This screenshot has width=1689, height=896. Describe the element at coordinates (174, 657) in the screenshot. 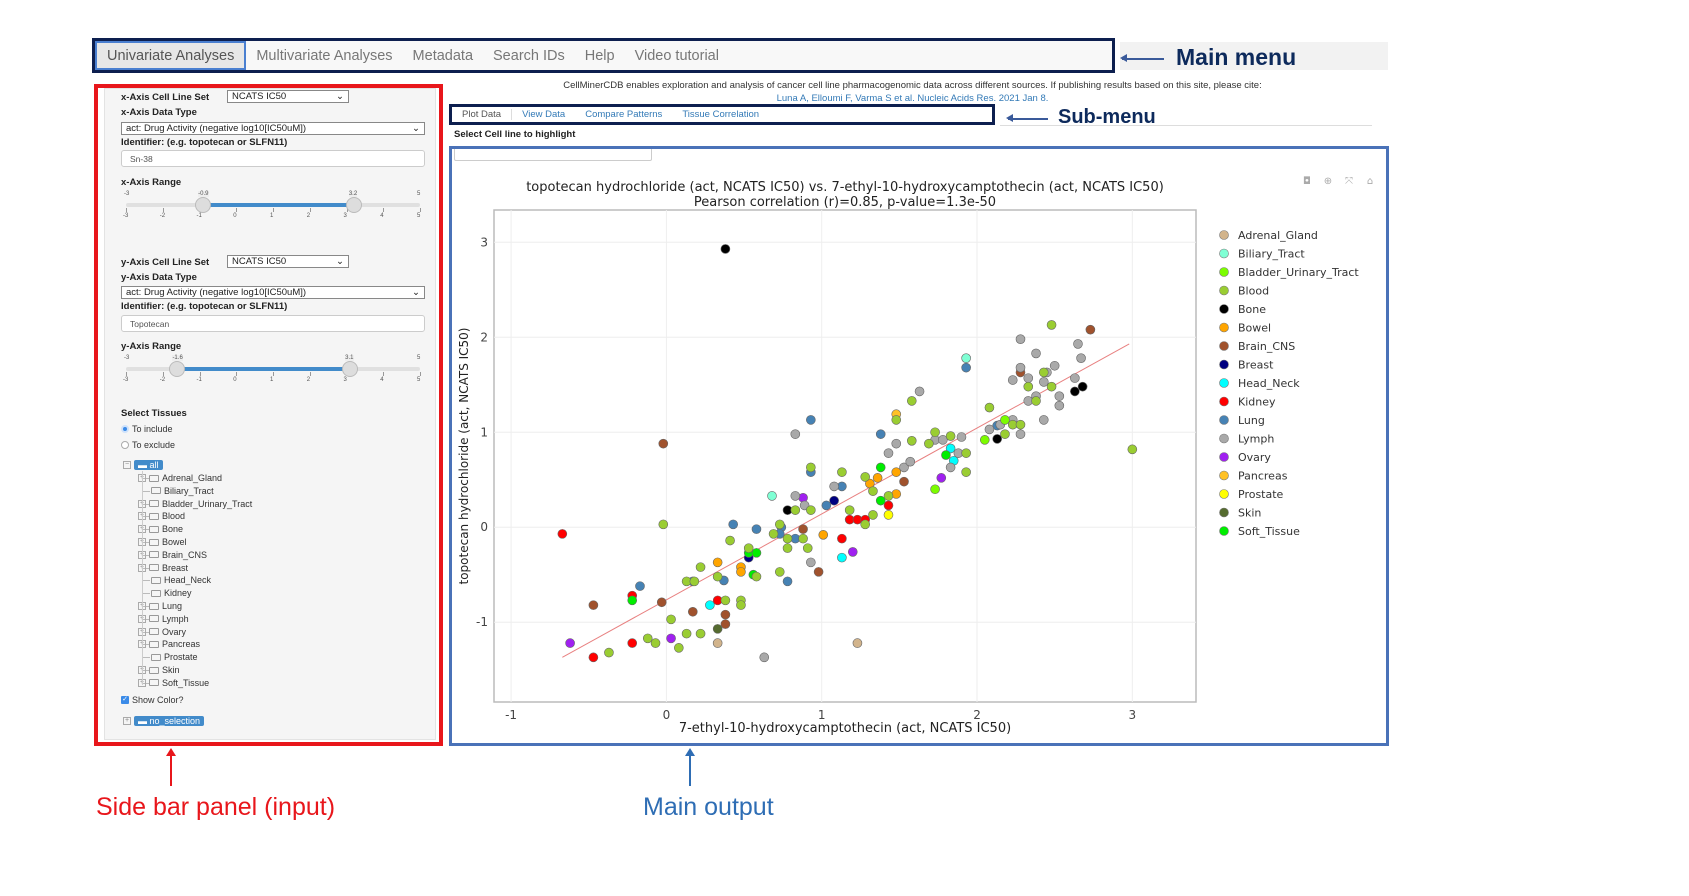

I see `tree-item: Prostate` at that location.